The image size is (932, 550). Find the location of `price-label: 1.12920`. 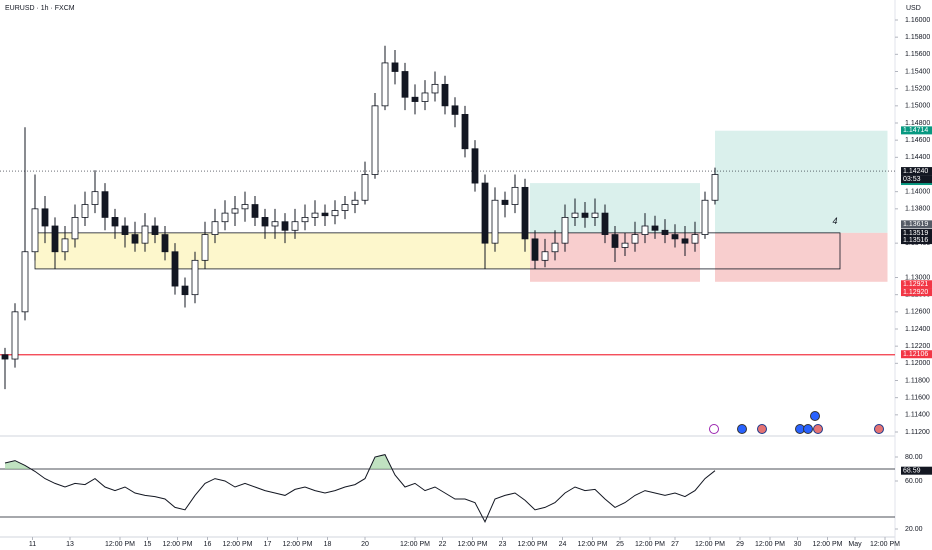

price-label: 1.12920 is located at coordinates (915, 292).